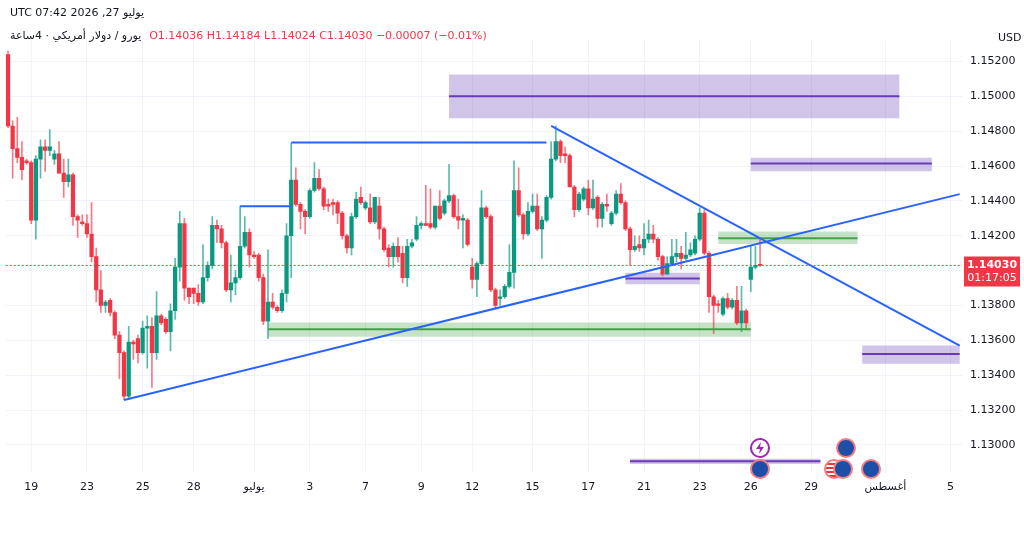  Describe the element at coordinates (993, 200) in the screenshot. I see `y-tick-label: 1.14400` at that location.